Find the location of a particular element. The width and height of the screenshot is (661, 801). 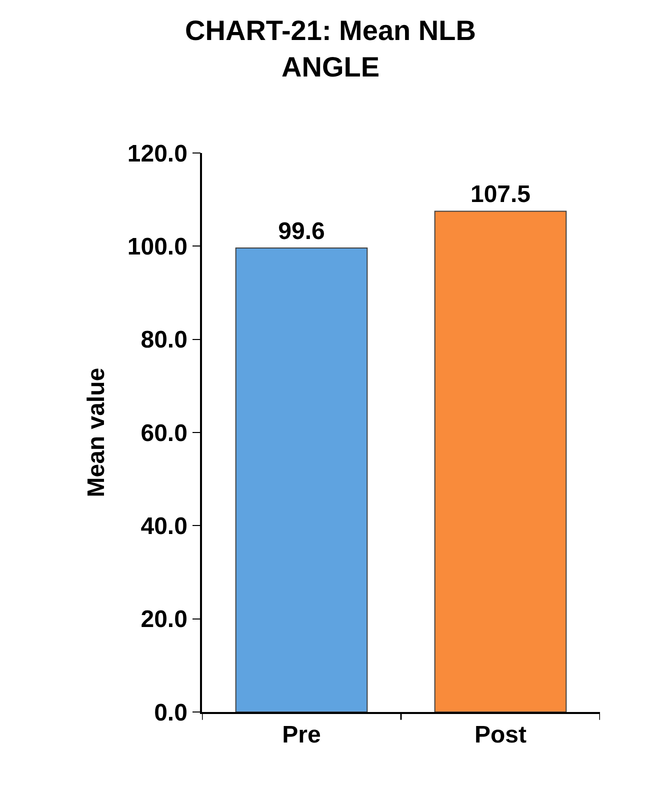

y-tick-label: 100.0 is located at coordinates (157, 247).